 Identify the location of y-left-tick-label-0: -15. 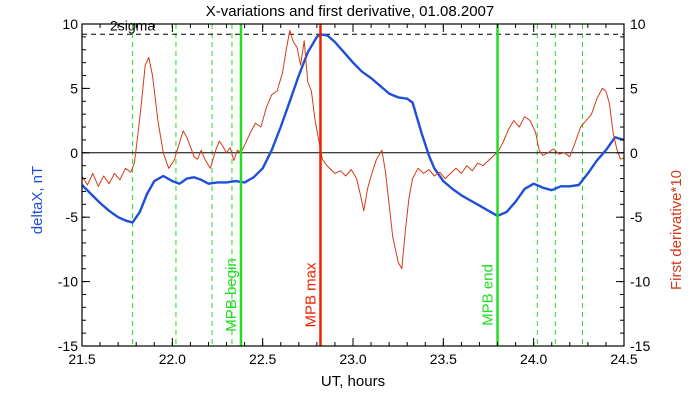
(68, 346).